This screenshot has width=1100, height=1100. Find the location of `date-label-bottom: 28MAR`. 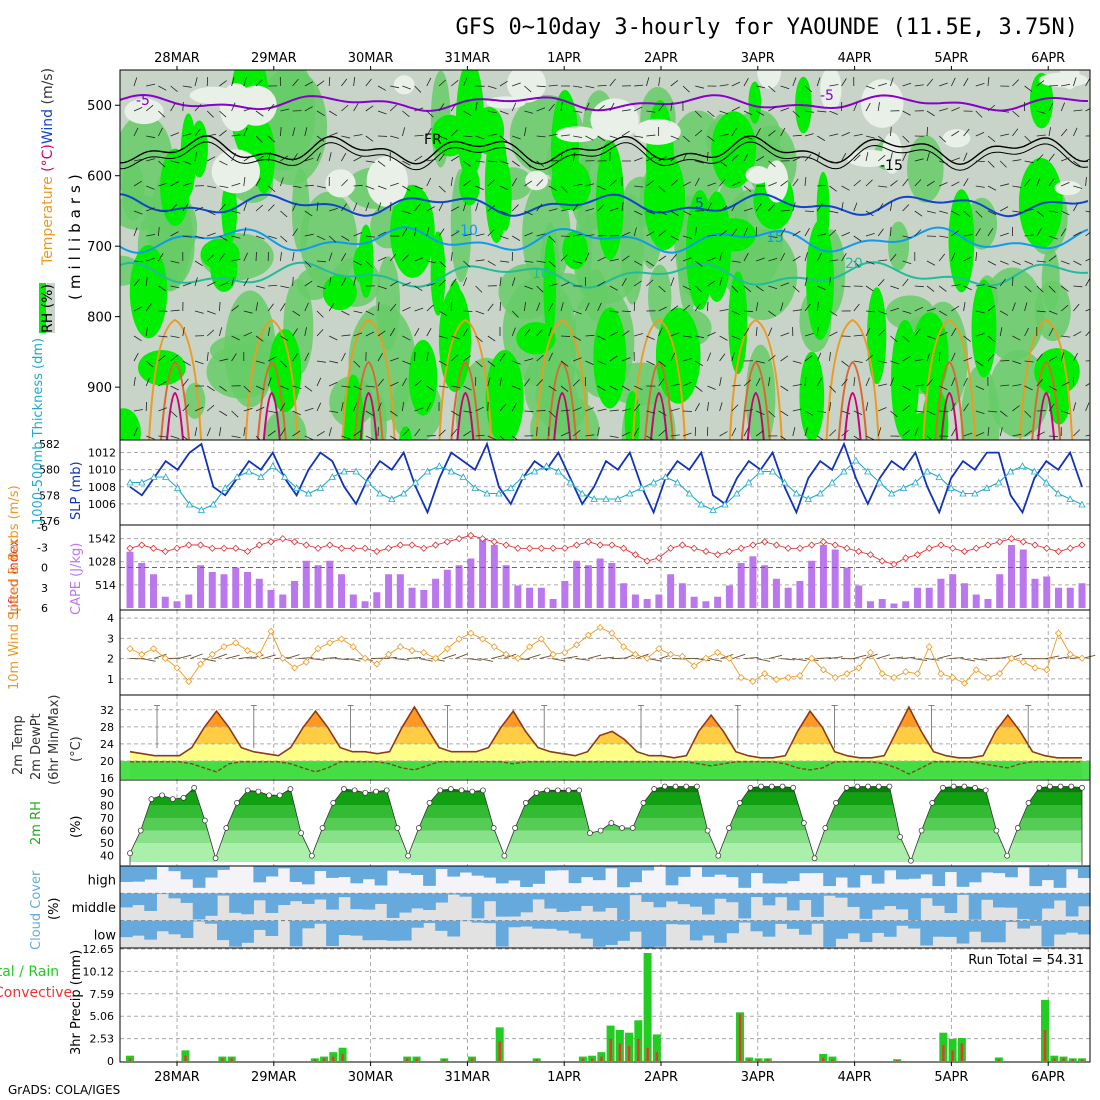

date-label-bottom: 28MAR is located at coordinates (177, 1077).